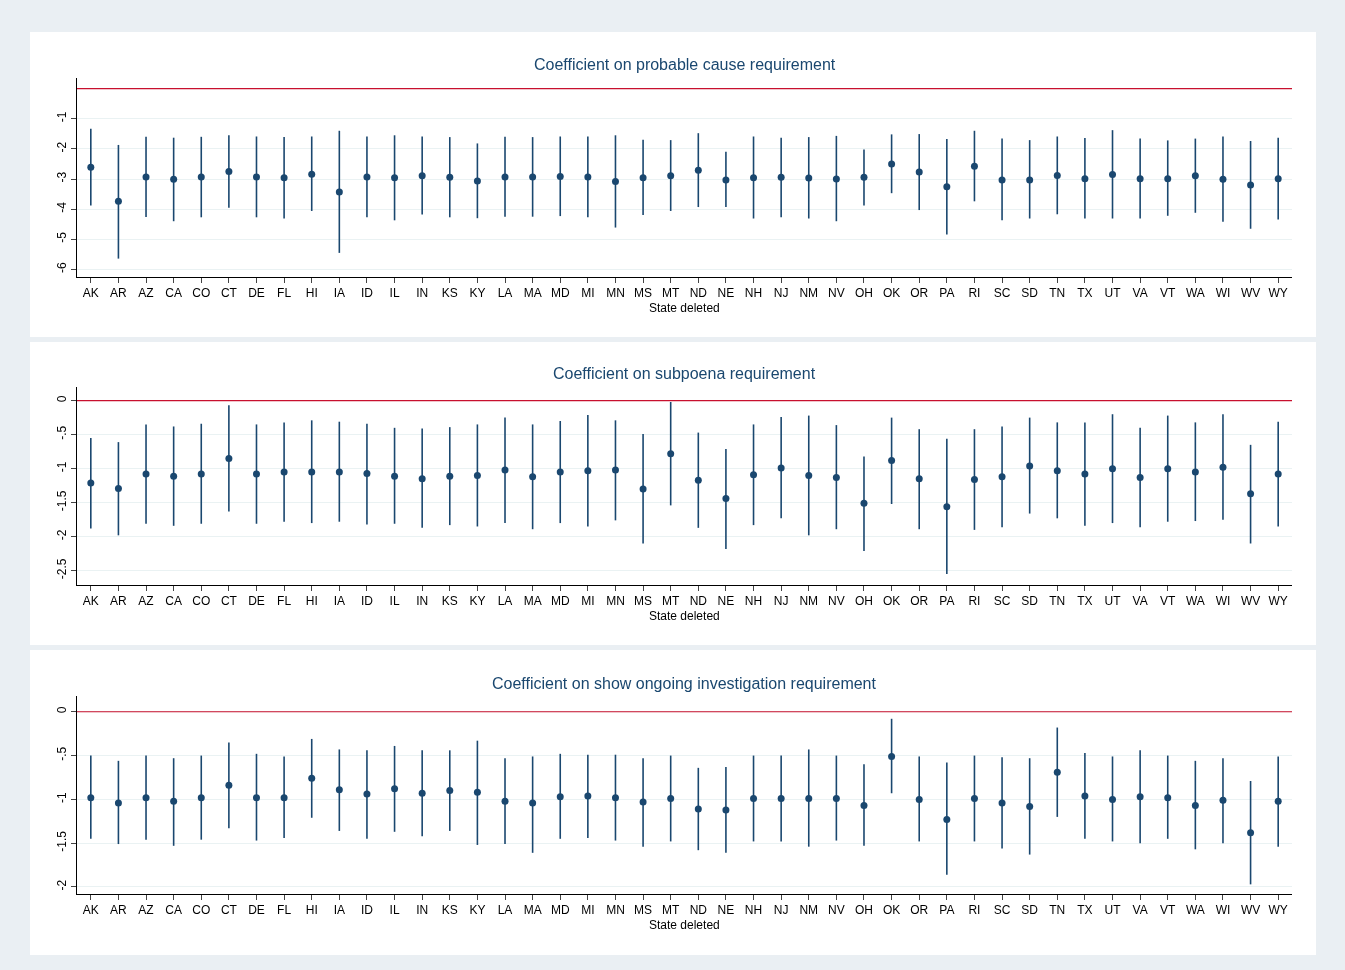 Image resolution: width=1345 pixels, height=970 pixels. Describe the element at coordinates (477, 293) in the screenshot. I see `x-tick-label: KY` at that location.